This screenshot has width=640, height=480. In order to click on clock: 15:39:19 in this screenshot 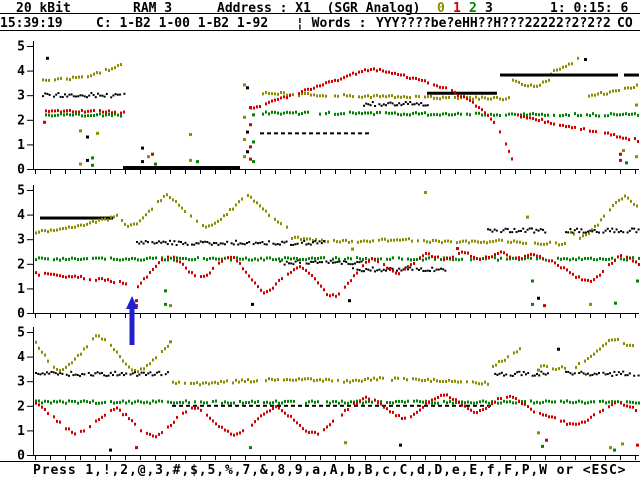, I will do `click(31, 23)`.